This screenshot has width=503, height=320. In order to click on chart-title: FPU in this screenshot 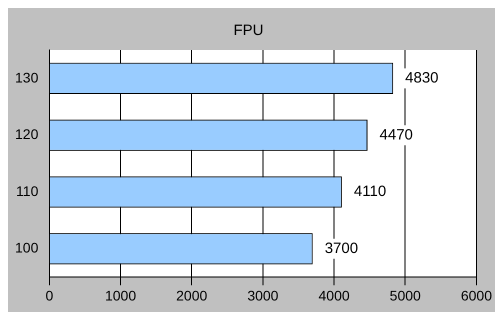, I will do `click(249, 31)`.